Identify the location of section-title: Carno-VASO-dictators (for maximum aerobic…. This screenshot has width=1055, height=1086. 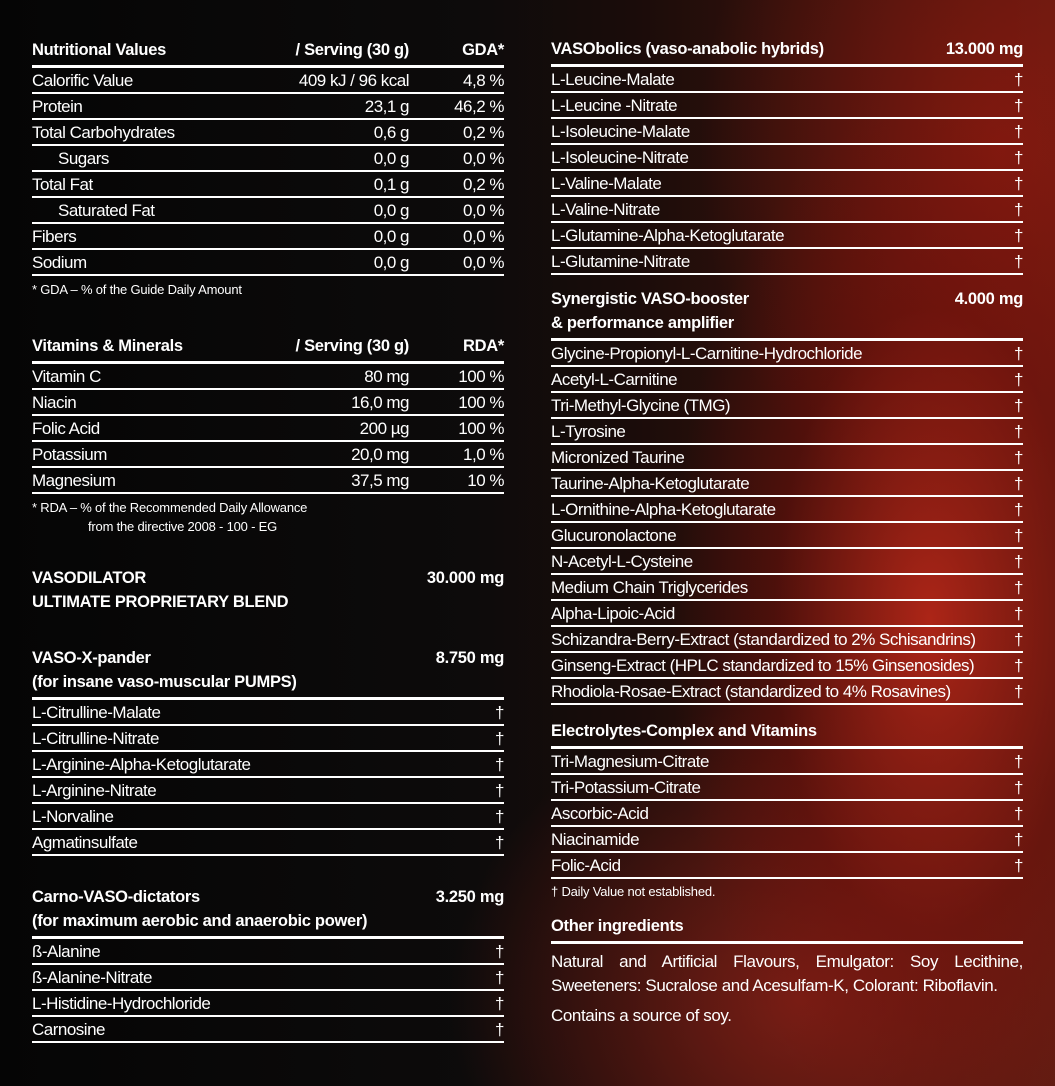
(200, 909).